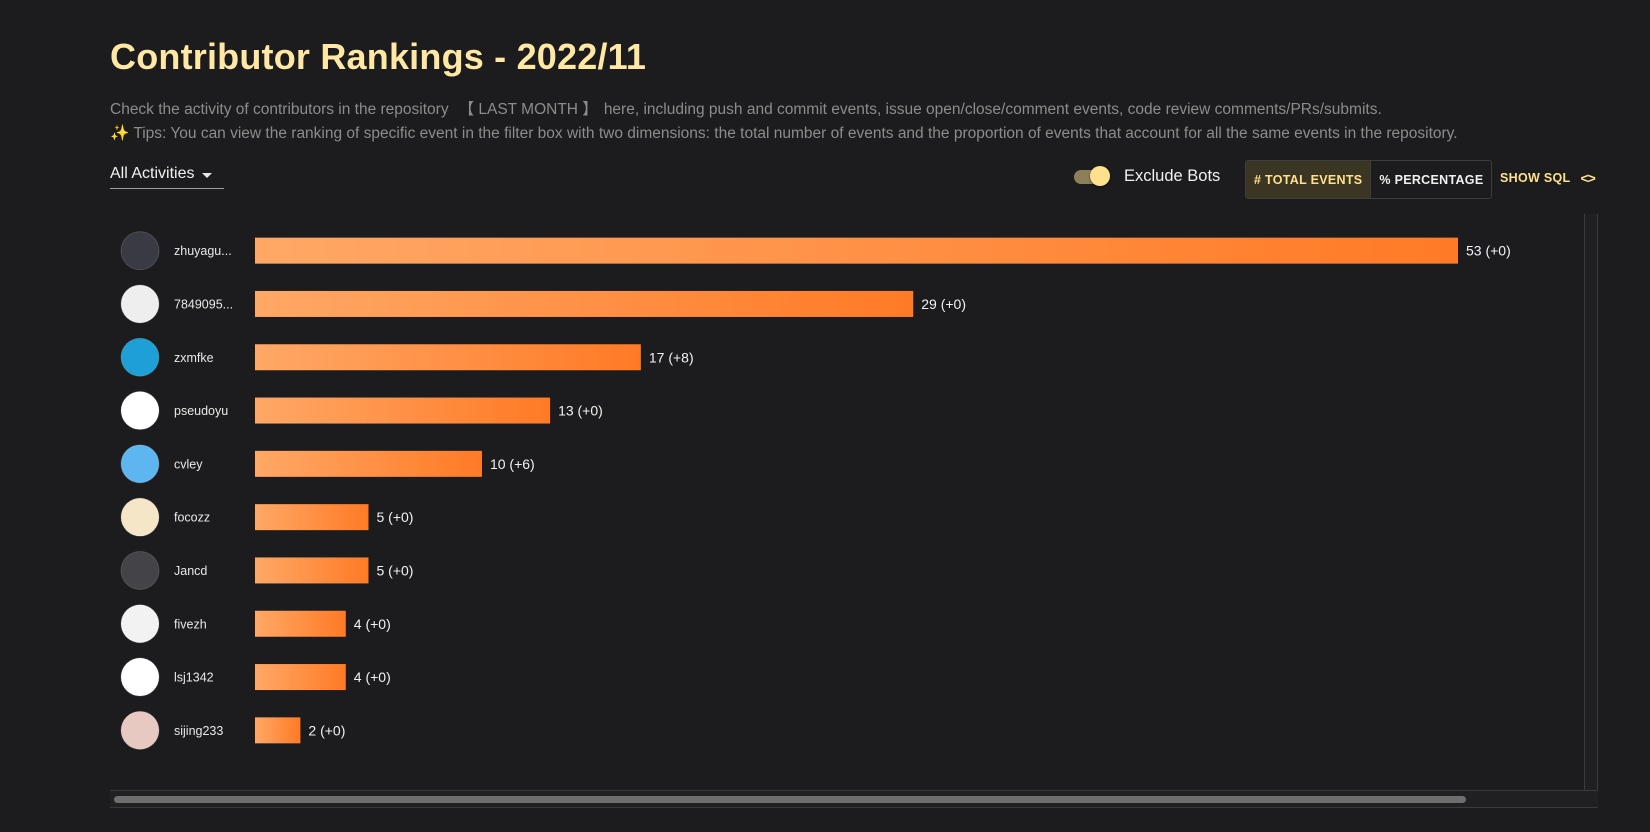 The width and height of the screenshot is (1650, 832). What do you see at coordinates (1308, 179) in the screenshot?
I see `total-events-button: # TOTAL EVENTS` at bounding box center [1308, 179].